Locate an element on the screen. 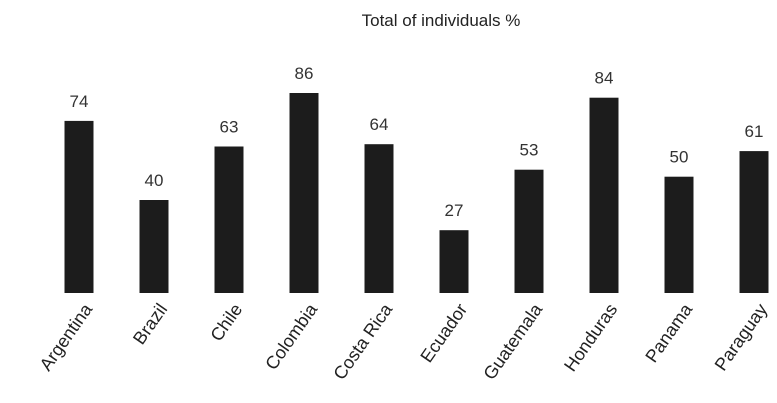  data-label-argentina: 74 is located at coordinates (79, 101).